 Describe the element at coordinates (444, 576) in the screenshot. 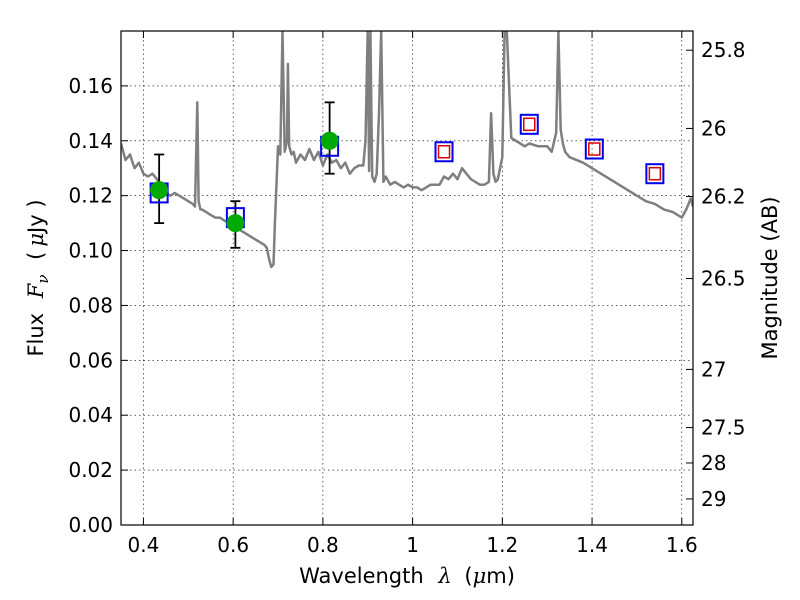

I see `x-axis-label-symbol: λ` at that location.